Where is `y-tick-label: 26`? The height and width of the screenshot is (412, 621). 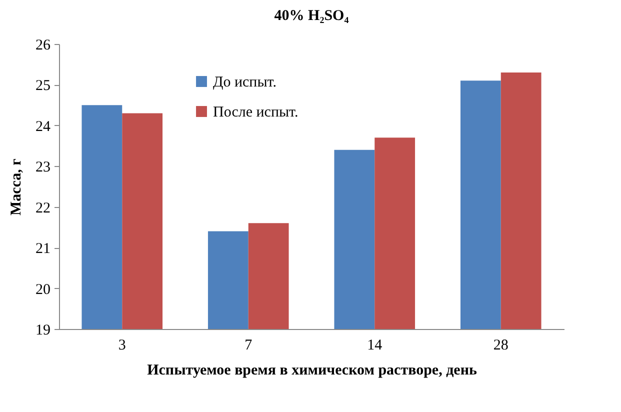 y-tick-label: 26 is located at coordinates (43, 46).